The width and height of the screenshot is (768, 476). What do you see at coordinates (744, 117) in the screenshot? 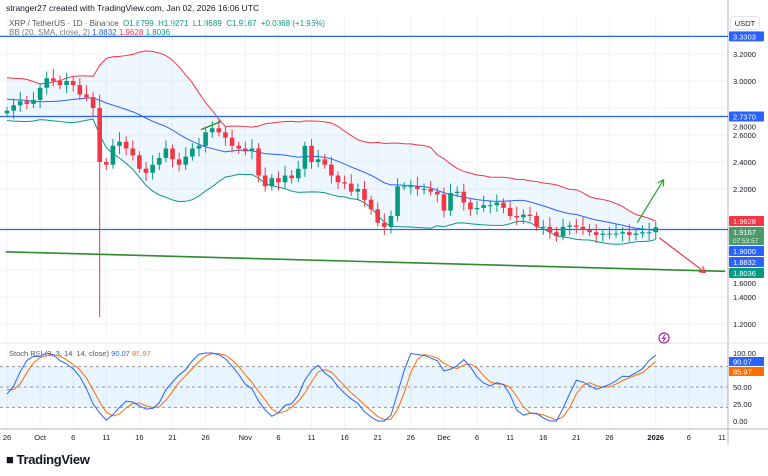
I see `price-label-text: 2.7370` at bounding box center [744, 117].